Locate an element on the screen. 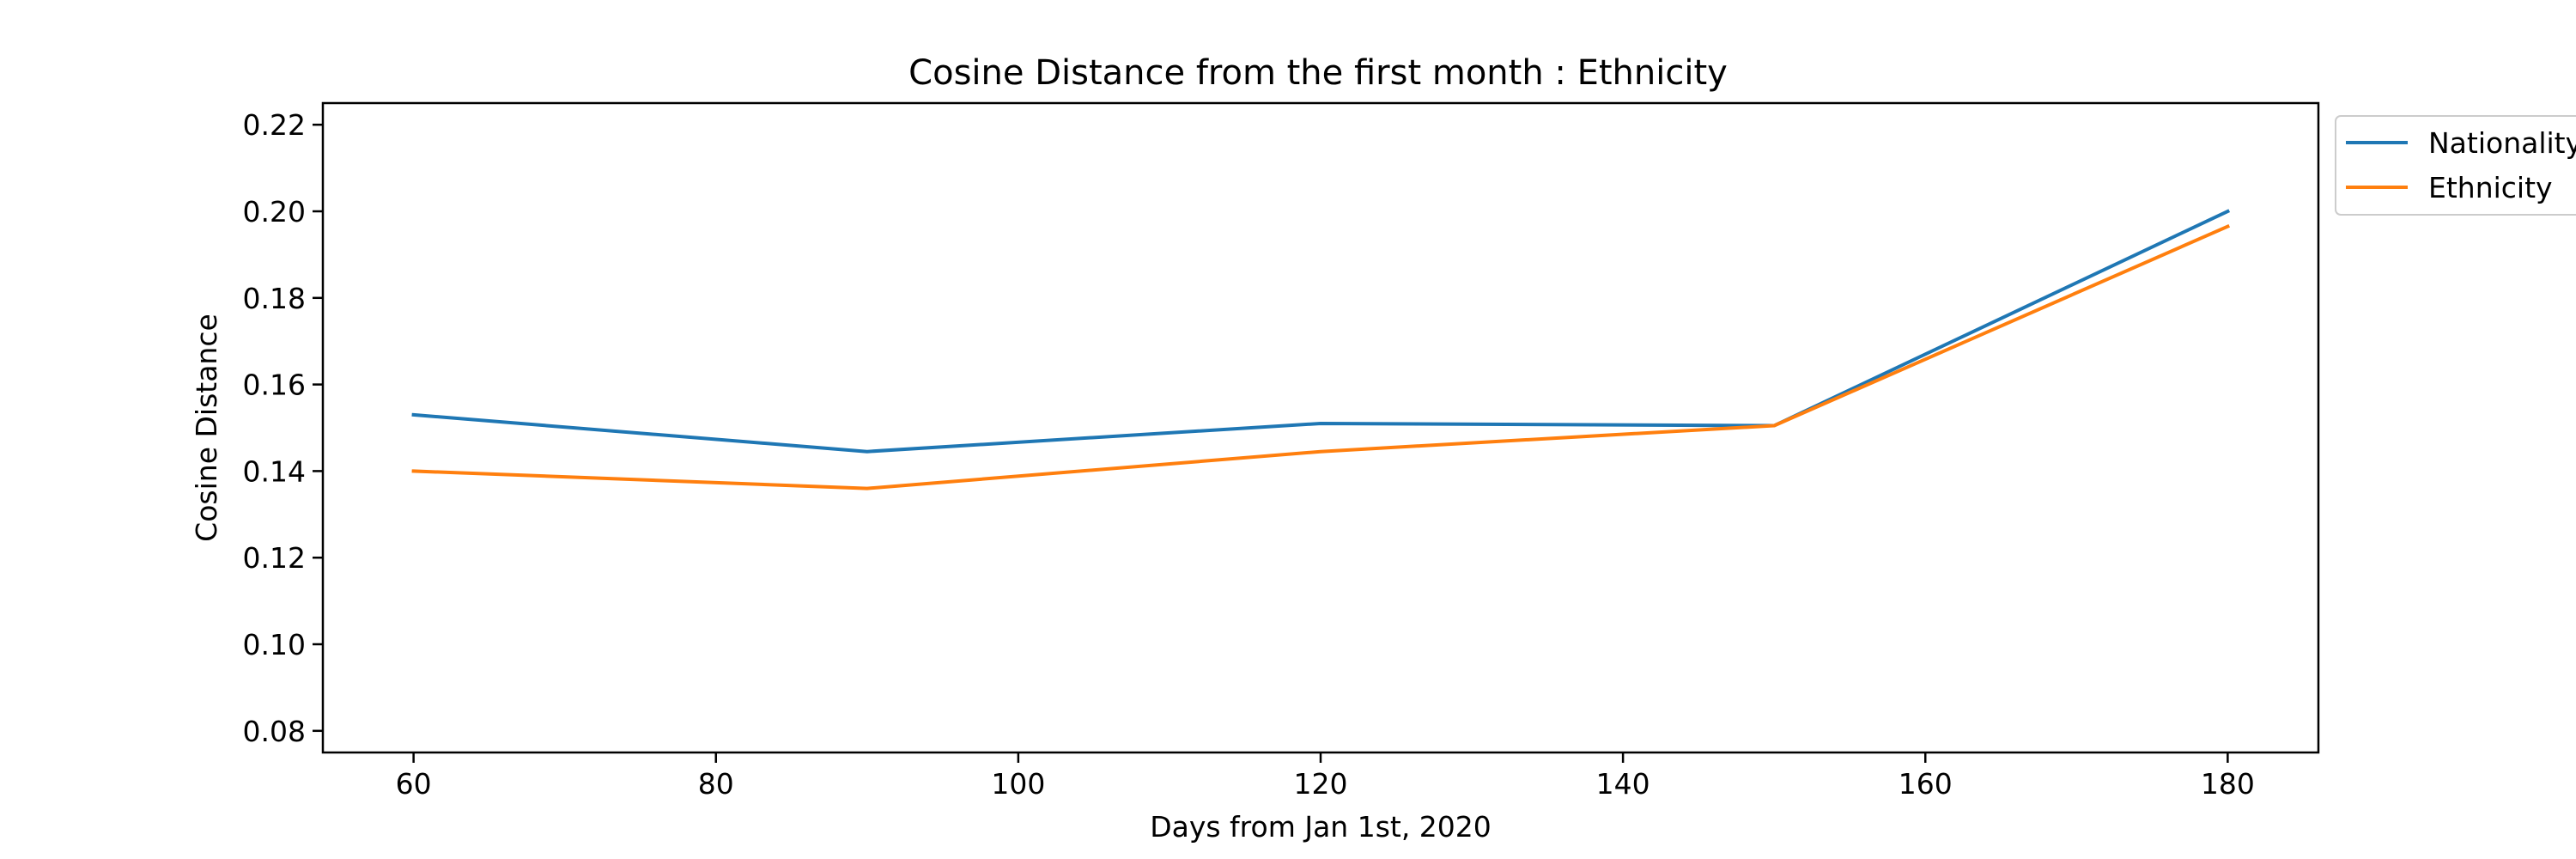 This screenshot has width=2576, height=859. y-tick-label: 0.08 is located at coordinates (274, 732).